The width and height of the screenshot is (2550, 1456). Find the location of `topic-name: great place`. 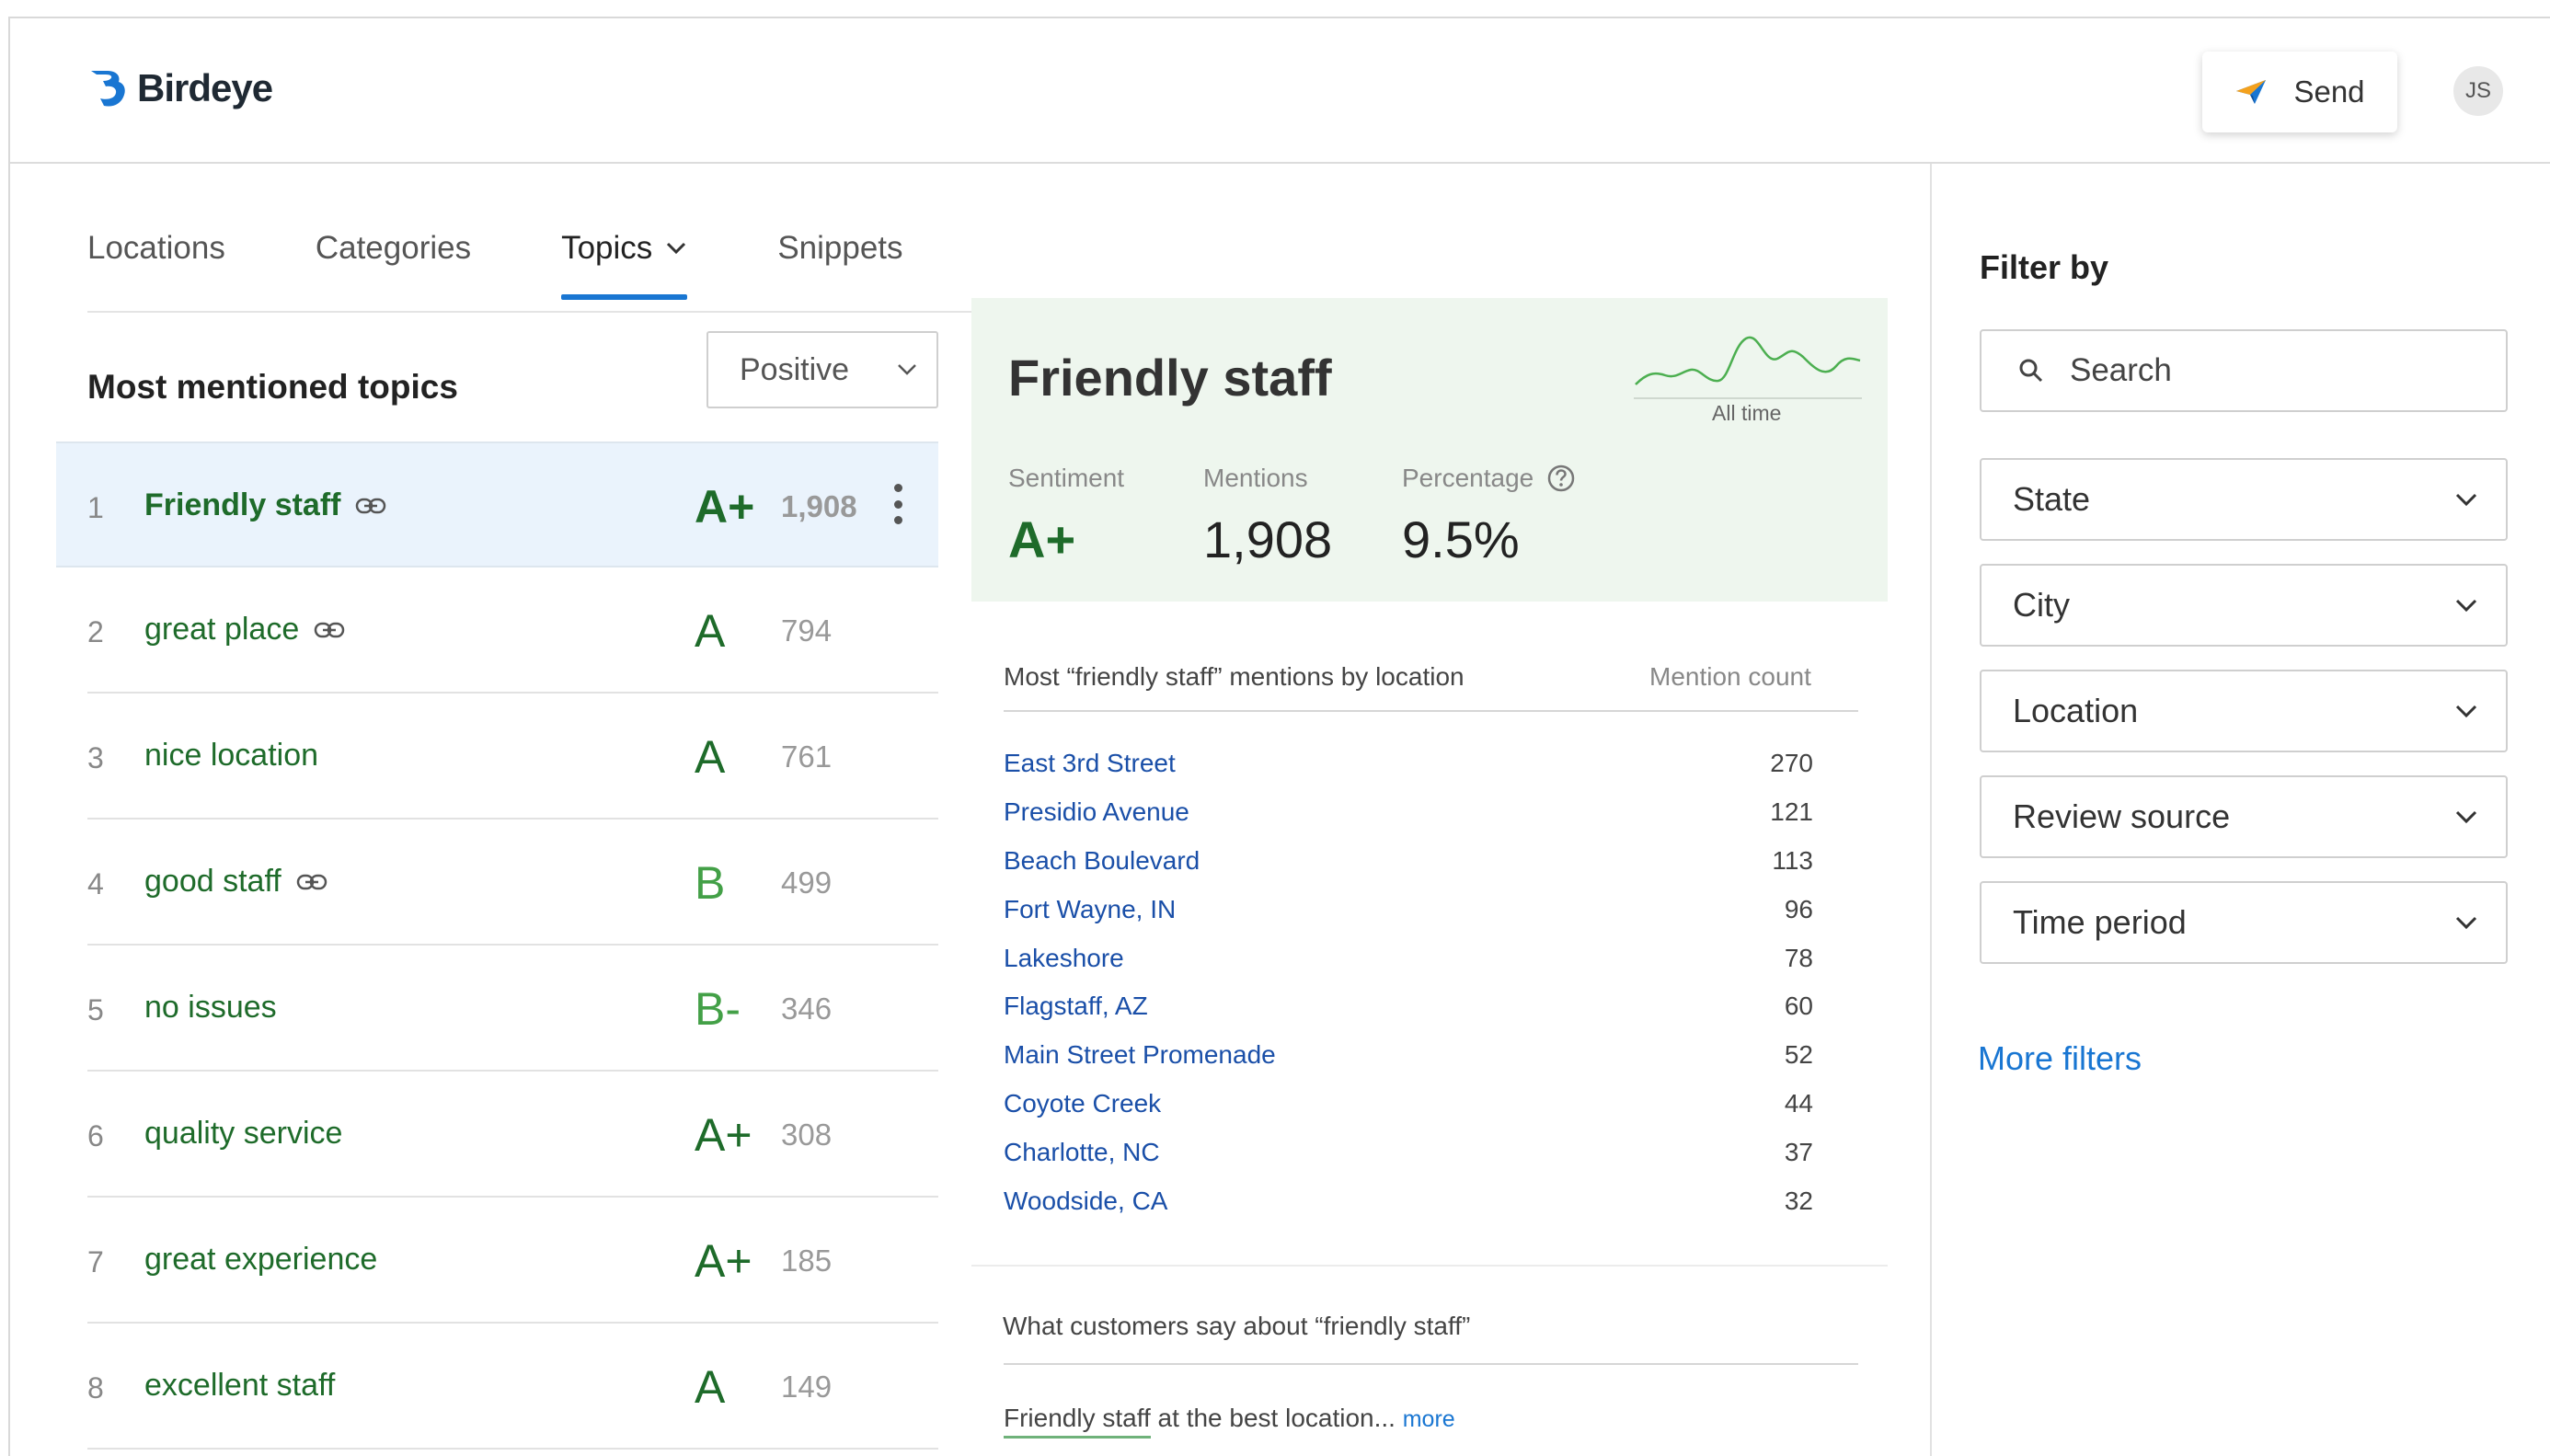

topic-name: great place is located at coordinates (222, 629).